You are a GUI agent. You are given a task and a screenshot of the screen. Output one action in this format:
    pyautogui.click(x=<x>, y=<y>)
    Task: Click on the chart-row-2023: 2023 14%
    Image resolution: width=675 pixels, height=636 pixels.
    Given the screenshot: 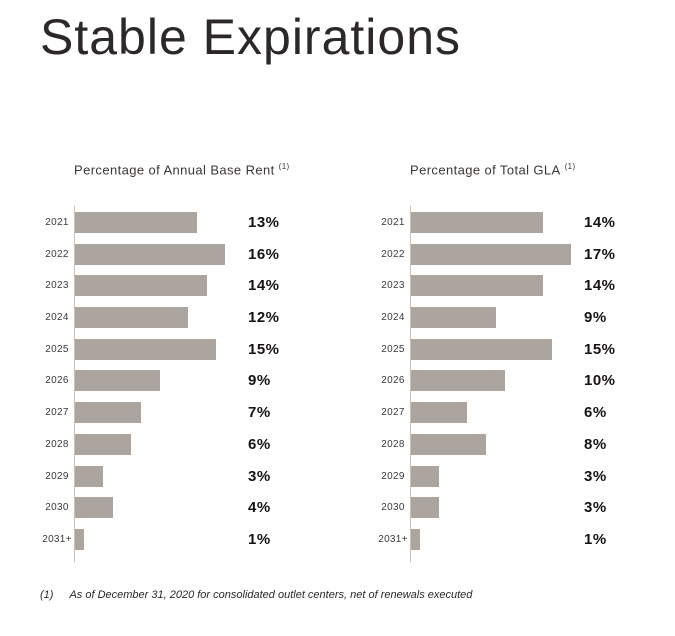 What is the action you would take?
    pyautogui.click(x=190, y=286)
    